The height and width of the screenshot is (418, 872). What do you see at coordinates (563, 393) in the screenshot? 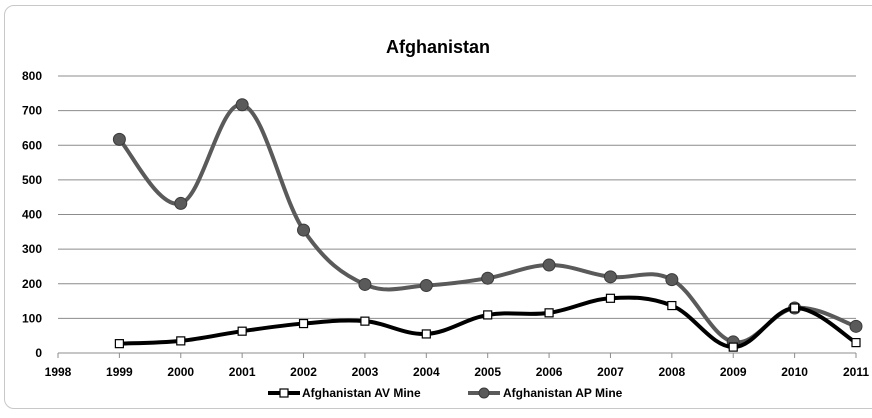
I see `legend-label: Afghanistan AP Mine` at bounding box center [563, 393].